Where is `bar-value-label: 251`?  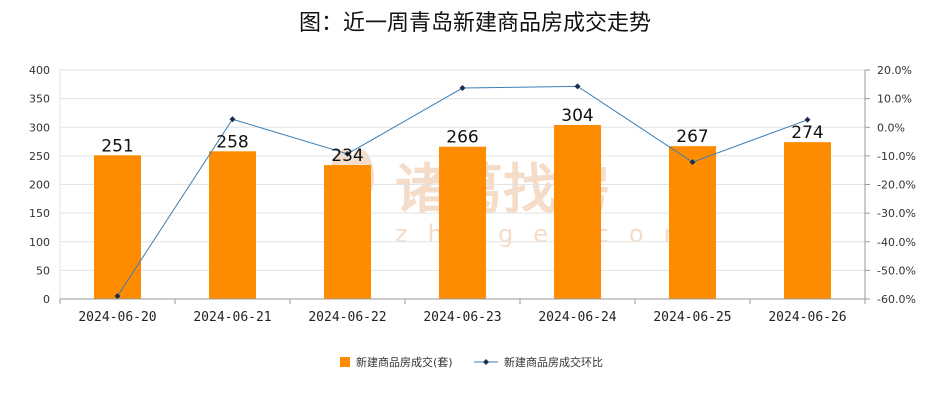
bar-value-label: 251 is located at coordinates (117, 146).